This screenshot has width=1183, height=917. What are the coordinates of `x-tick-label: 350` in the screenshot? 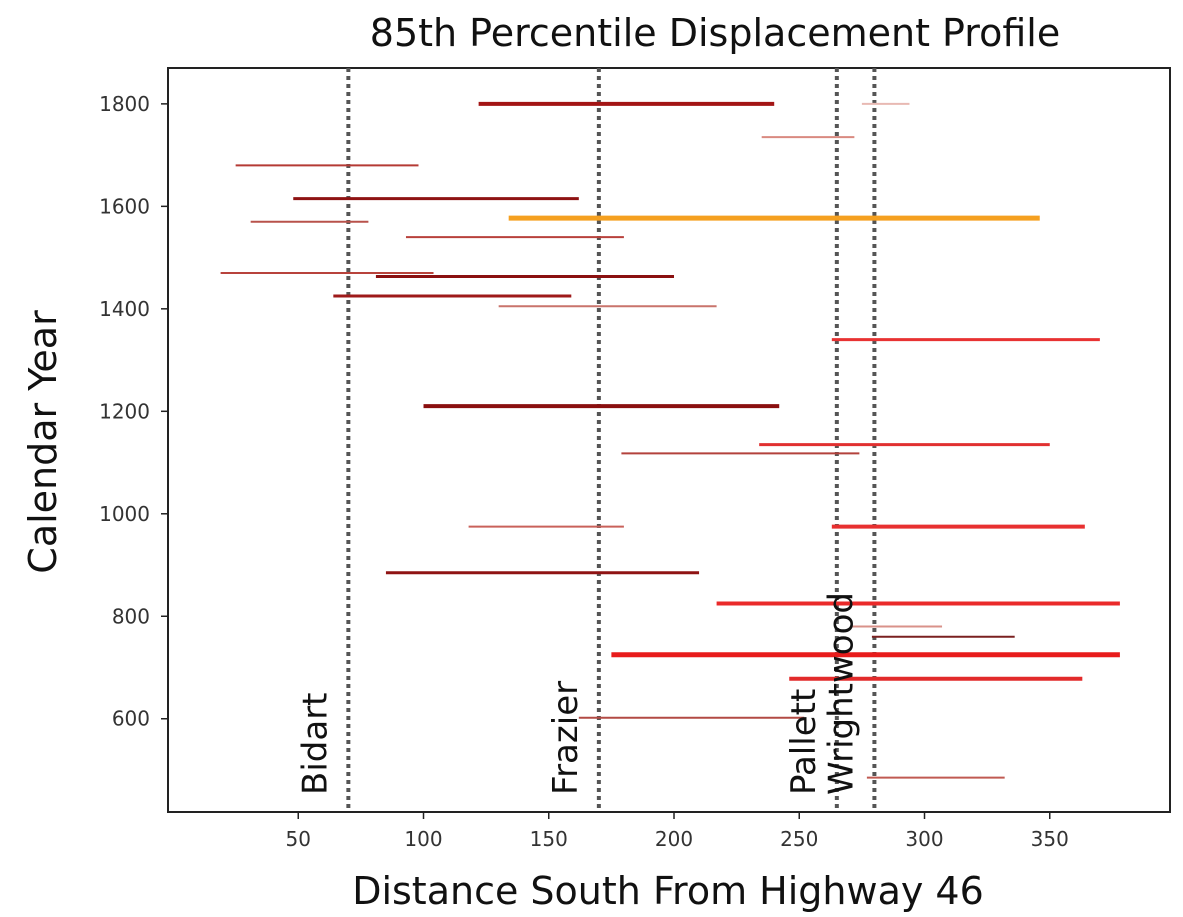 It's located at (1050, 839).